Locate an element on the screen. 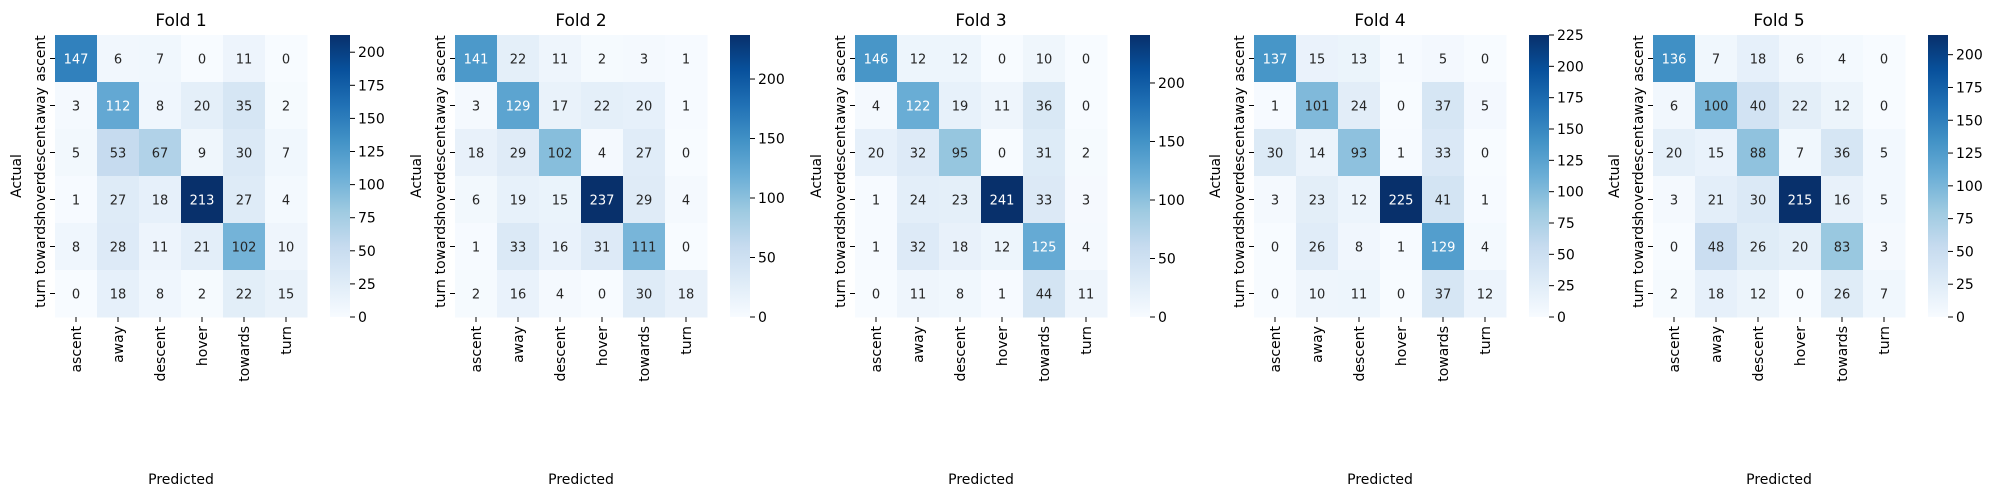  cell-value-label: 24 is located at coordinates (918, 201).